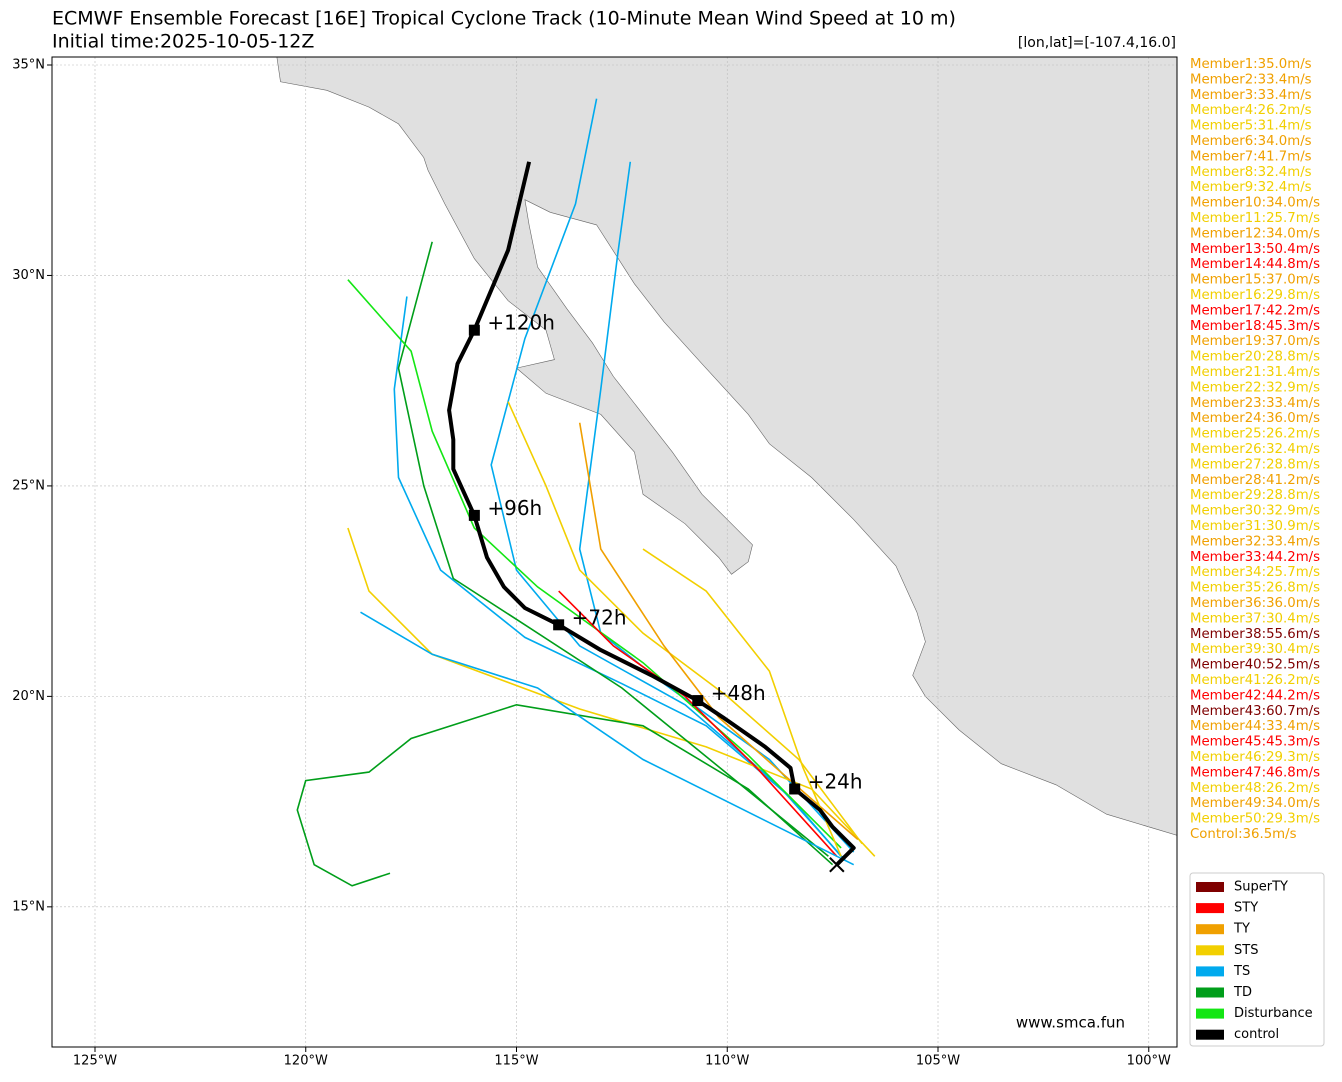 The width and height of the screenshot is (1342, 1082). Describe the element at coordinates (1255, 218) in the screenshot. I see `member-label: Member11:25.7m/s` at that location.